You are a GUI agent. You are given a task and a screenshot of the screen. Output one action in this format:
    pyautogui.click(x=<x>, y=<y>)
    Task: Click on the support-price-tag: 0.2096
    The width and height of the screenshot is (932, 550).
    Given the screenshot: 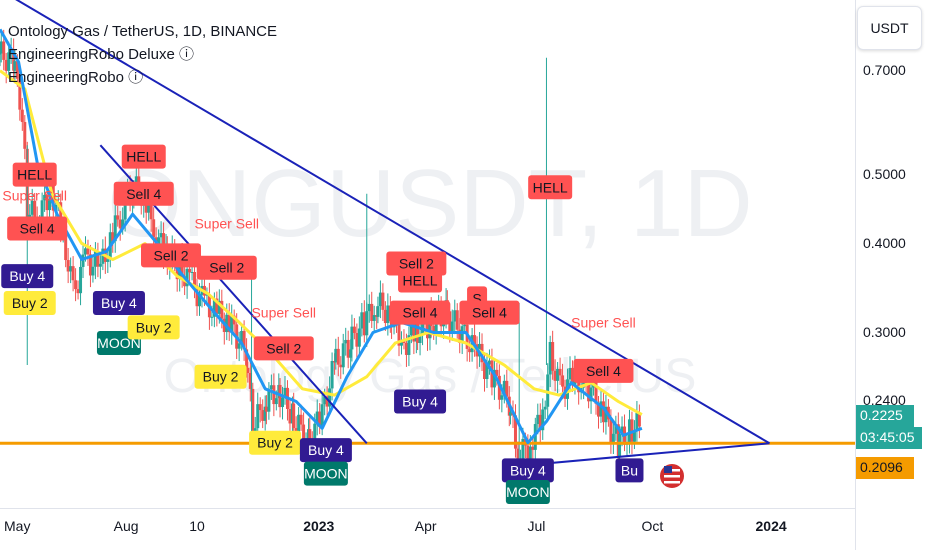 What is the action you would take?
    pyautogui.click(x=885, y=468)
    